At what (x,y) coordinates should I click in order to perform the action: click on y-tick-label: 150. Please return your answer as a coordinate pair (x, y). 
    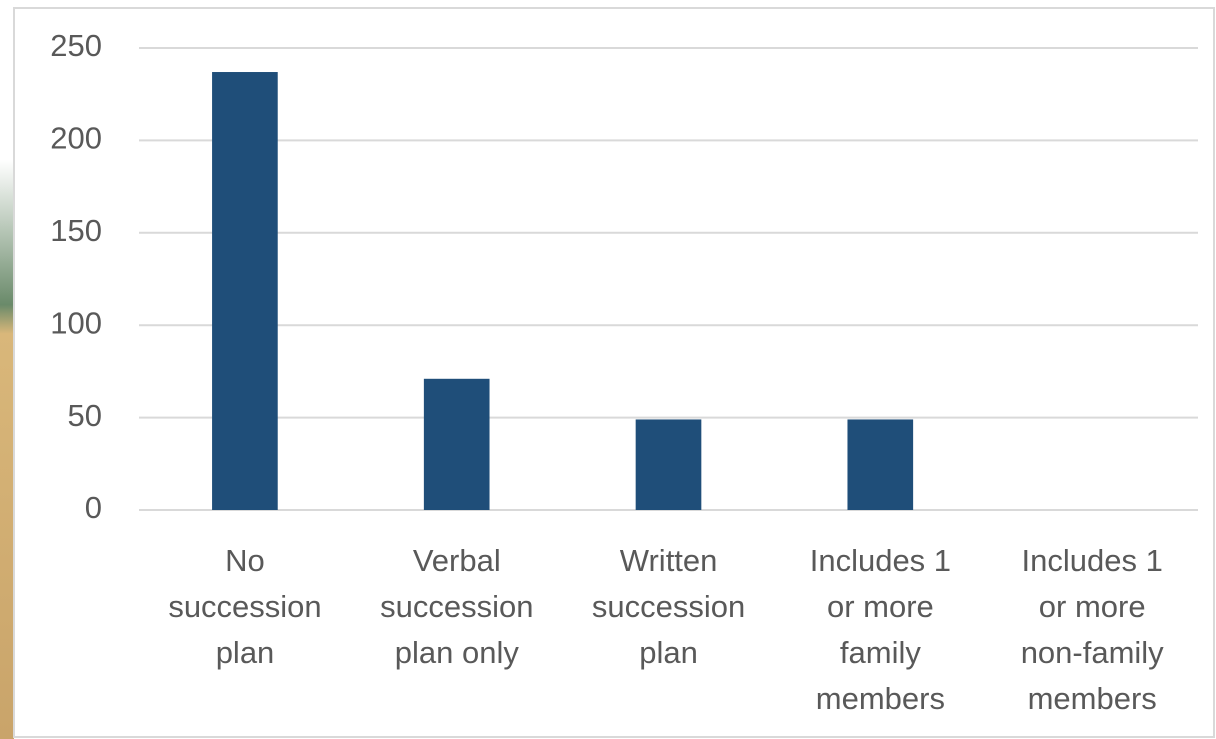
    Looking at the image, I should click on (76, 230).